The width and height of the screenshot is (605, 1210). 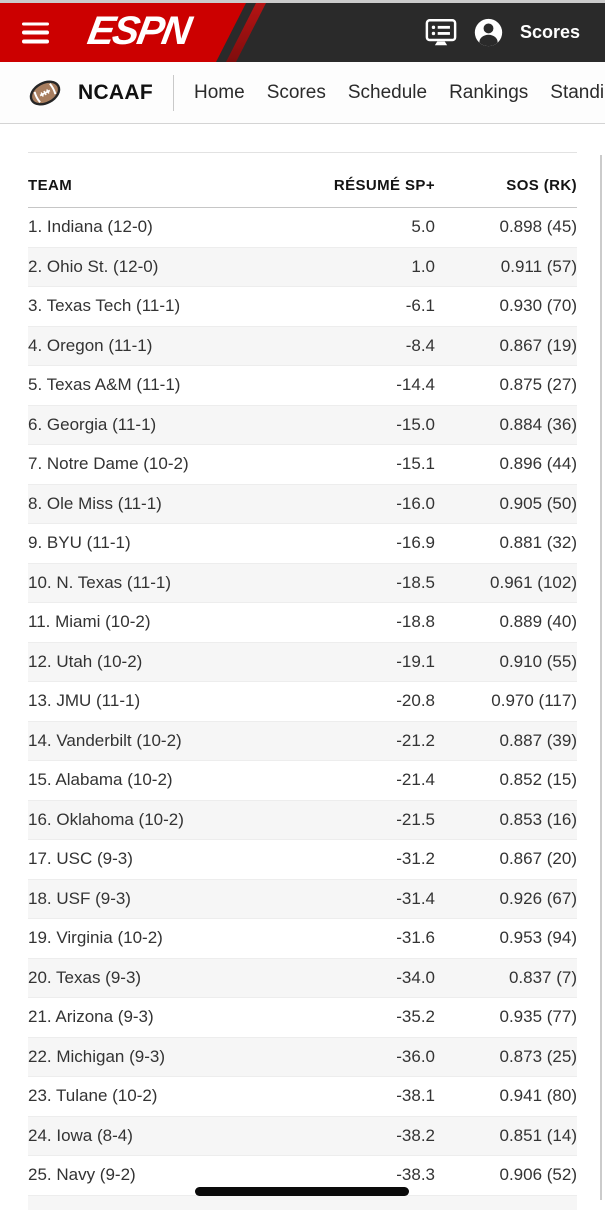 I want to click on team-cell: 4. Oregon (11-1), so click(x=90, y=345).